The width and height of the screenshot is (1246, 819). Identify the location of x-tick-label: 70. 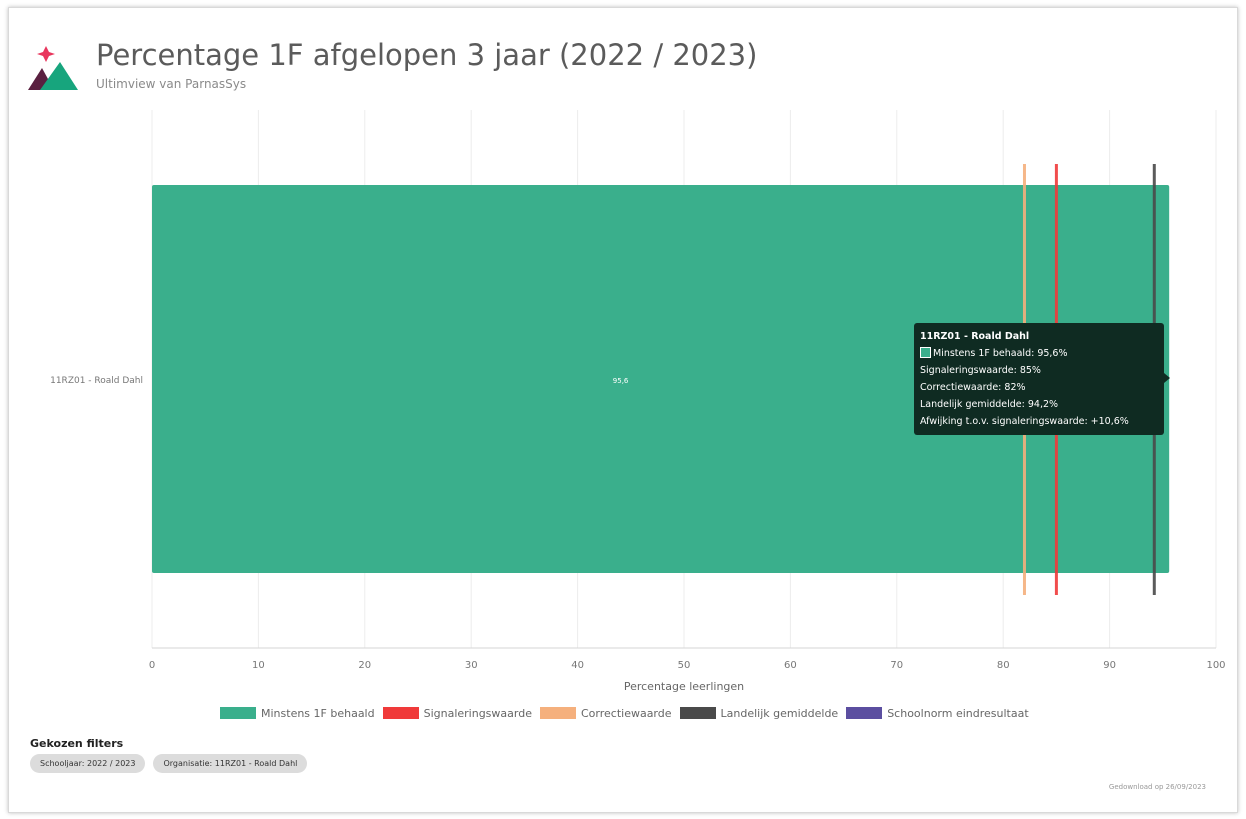
(896, 665).